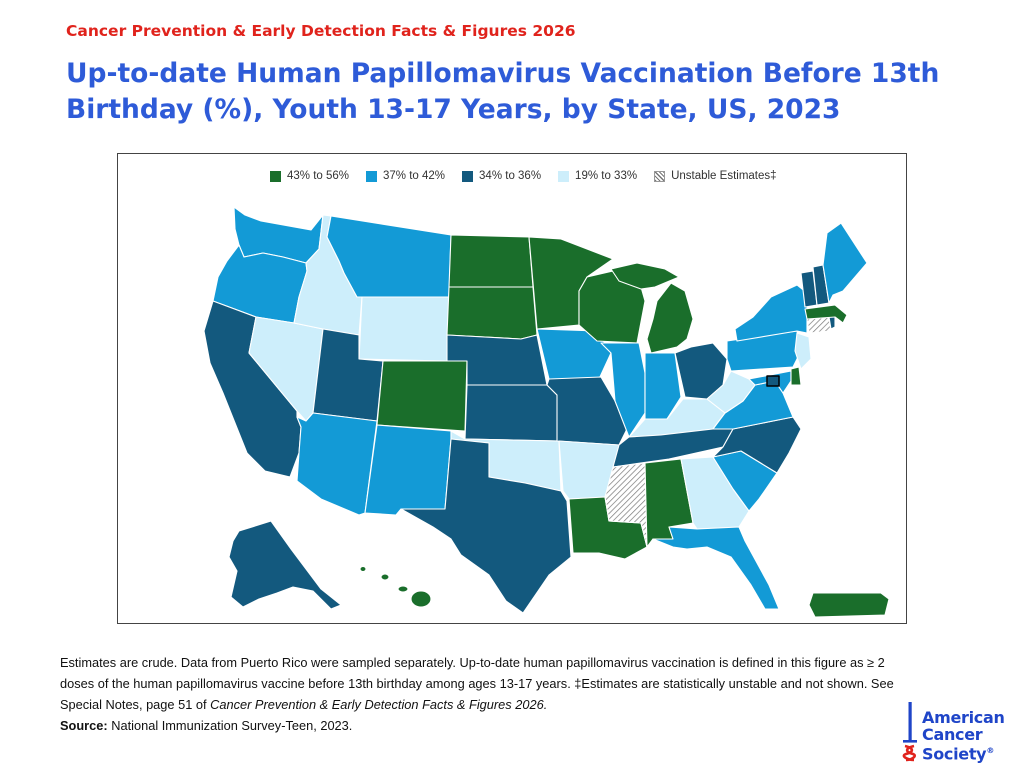 This screenshot has height=768, width=1024. Describe the element at coordinates (796, 376) in the screenshot. I see `state-DE` at that location.